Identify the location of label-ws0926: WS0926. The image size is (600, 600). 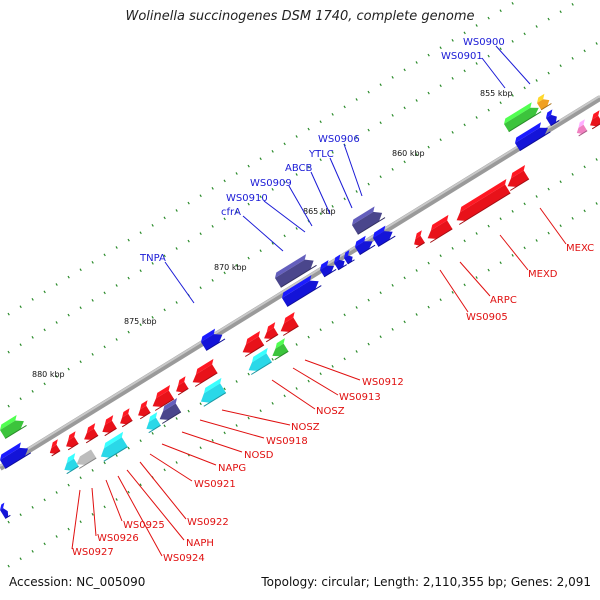
(118, 538).